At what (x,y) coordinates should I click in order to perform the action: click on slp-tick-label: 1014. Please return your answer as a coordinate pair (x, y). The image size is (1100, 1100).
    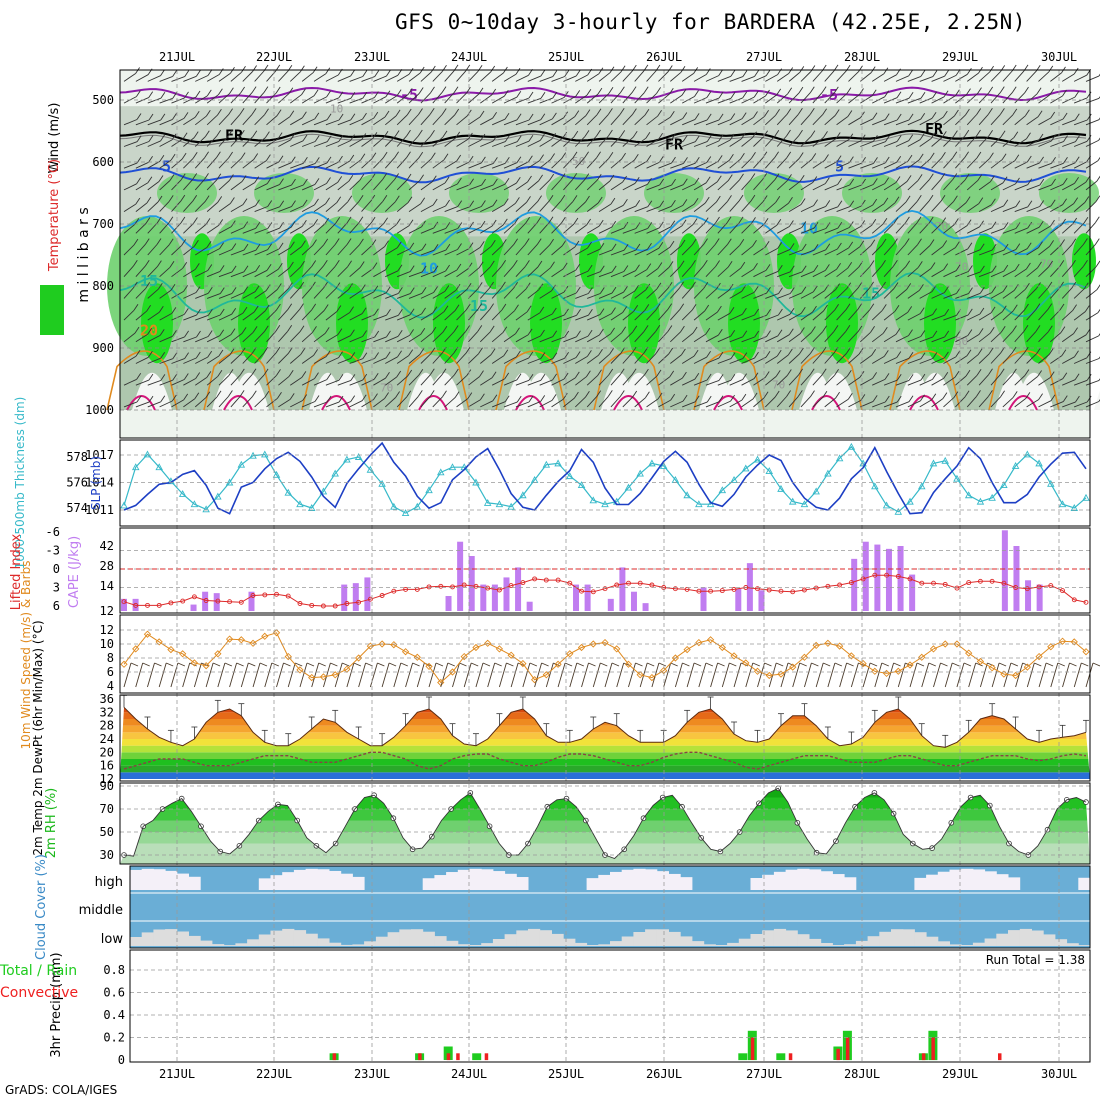
    Looking at the image, I should click on (99, 483).